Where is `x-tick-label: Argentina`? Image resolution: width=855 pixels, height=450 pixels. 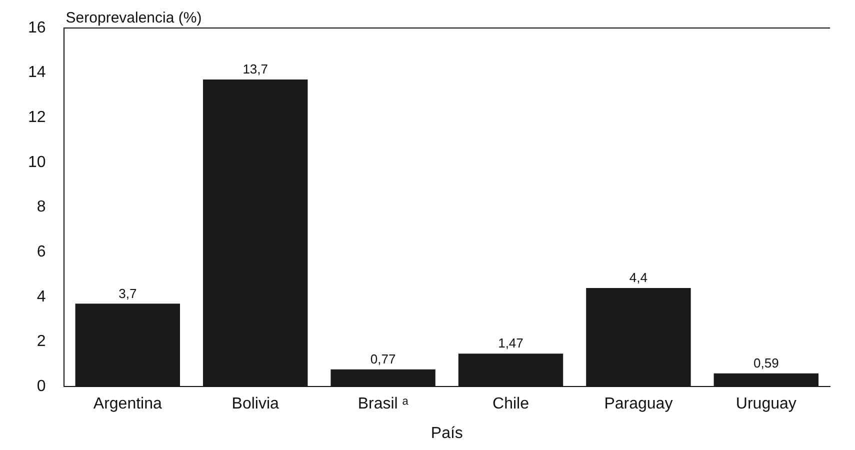 x-tick-label: Argentina is located at coordinates (127, 404).